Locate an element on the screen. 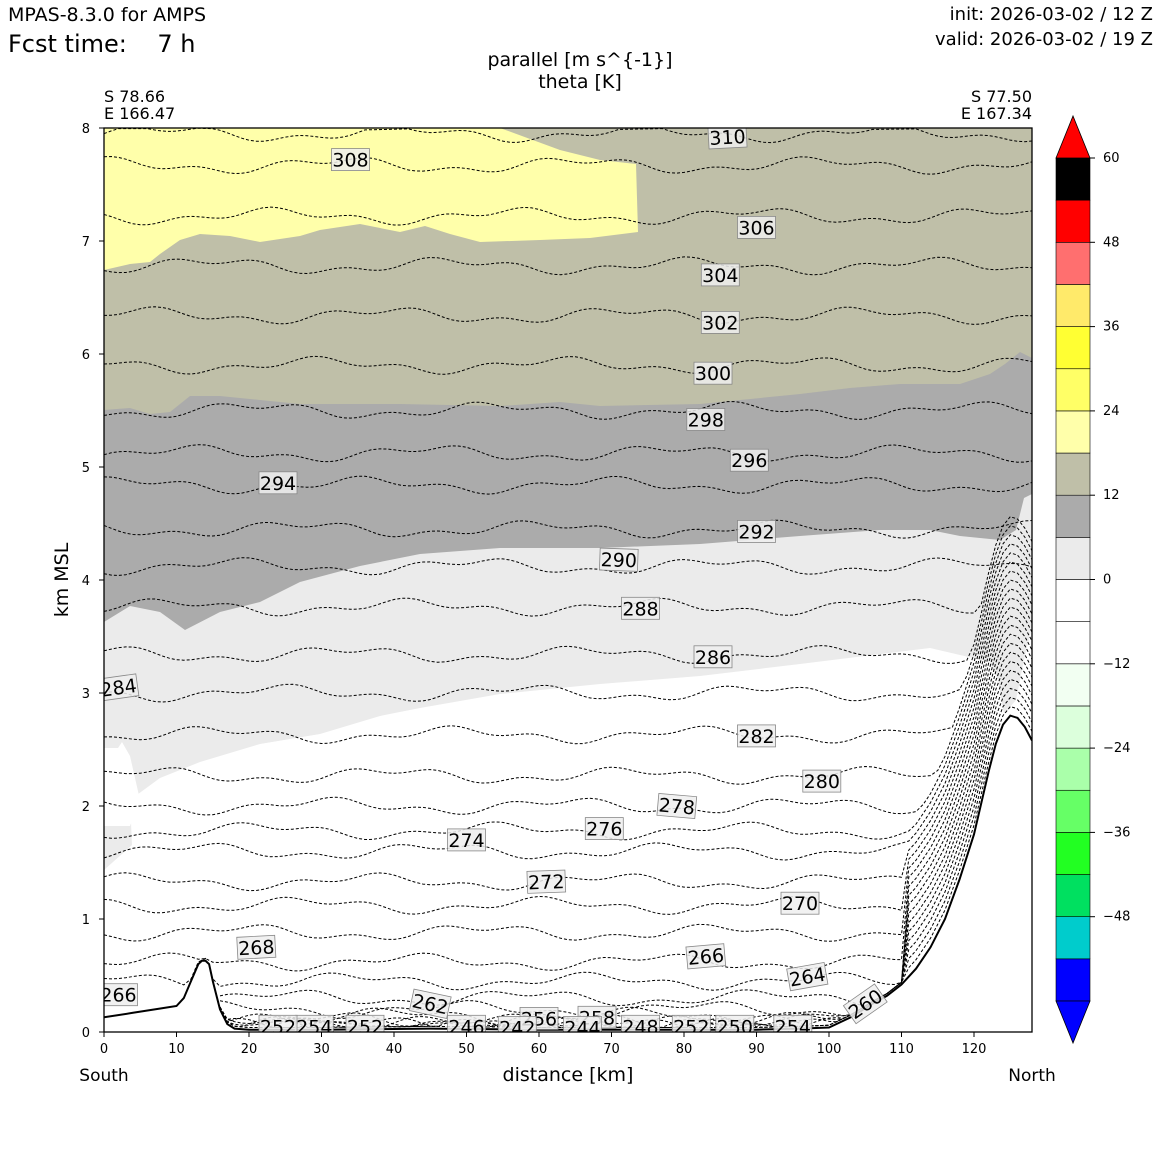  x-tick-label: 110 is located at coordinates (901, 1049).